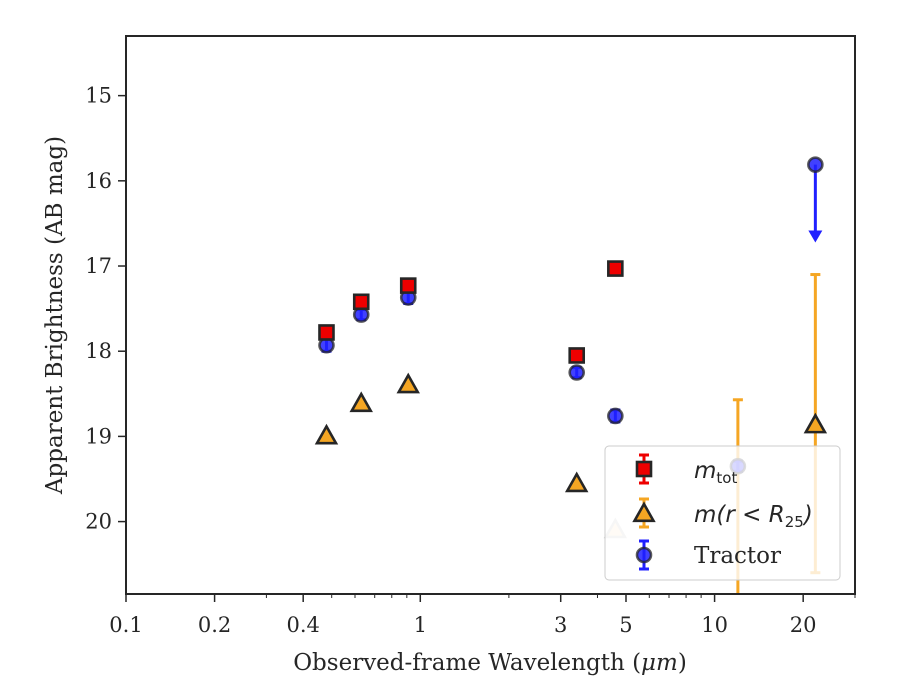 Image resolution: width=900 pixels, height=700 pixels. I want to click on y-tick-label: 20, so click(98, 522).